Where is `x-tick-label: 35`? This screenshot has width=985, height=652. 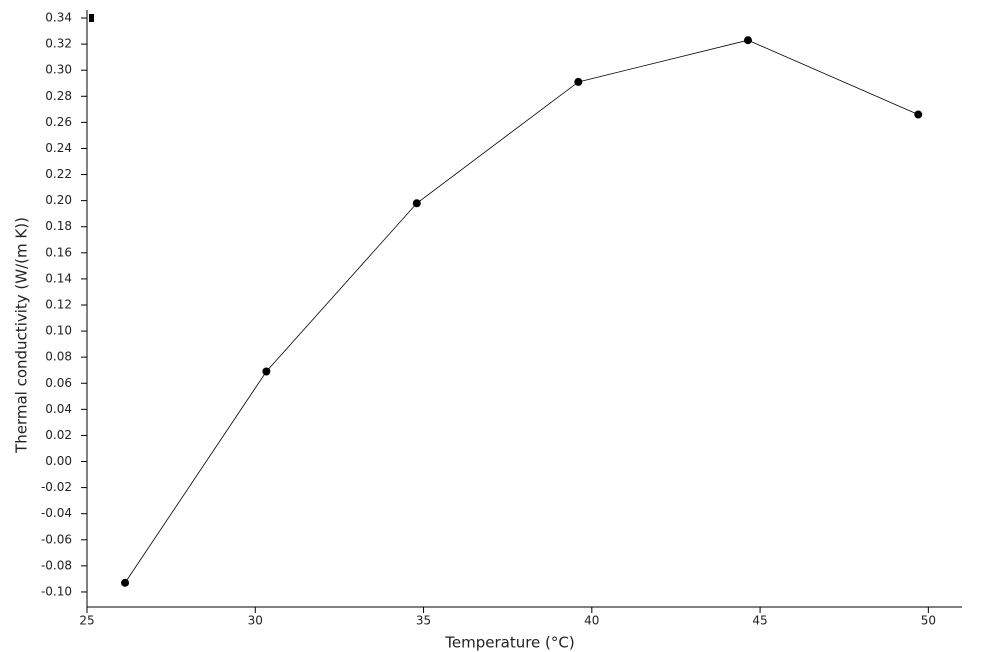 x-tick-label: 35 is located at coordinates (423, 621).